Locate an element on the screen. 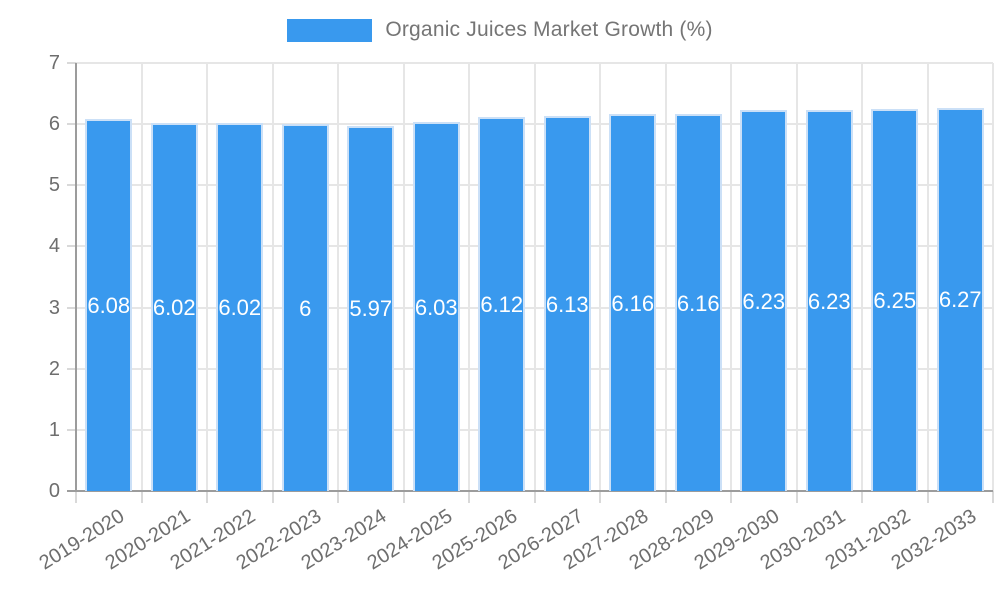  y-axis-line is located at coordinates (76, 277).